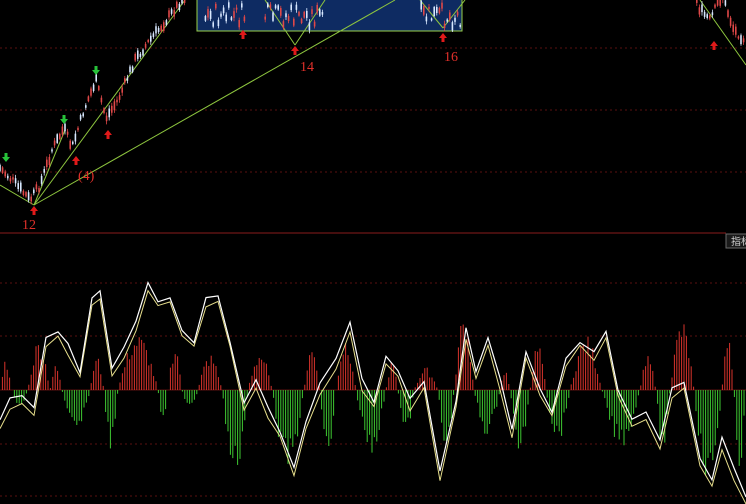  Describe the element at coordinates (451, 57) in the screenshot. I see `wave-label-16: 16` at that location.